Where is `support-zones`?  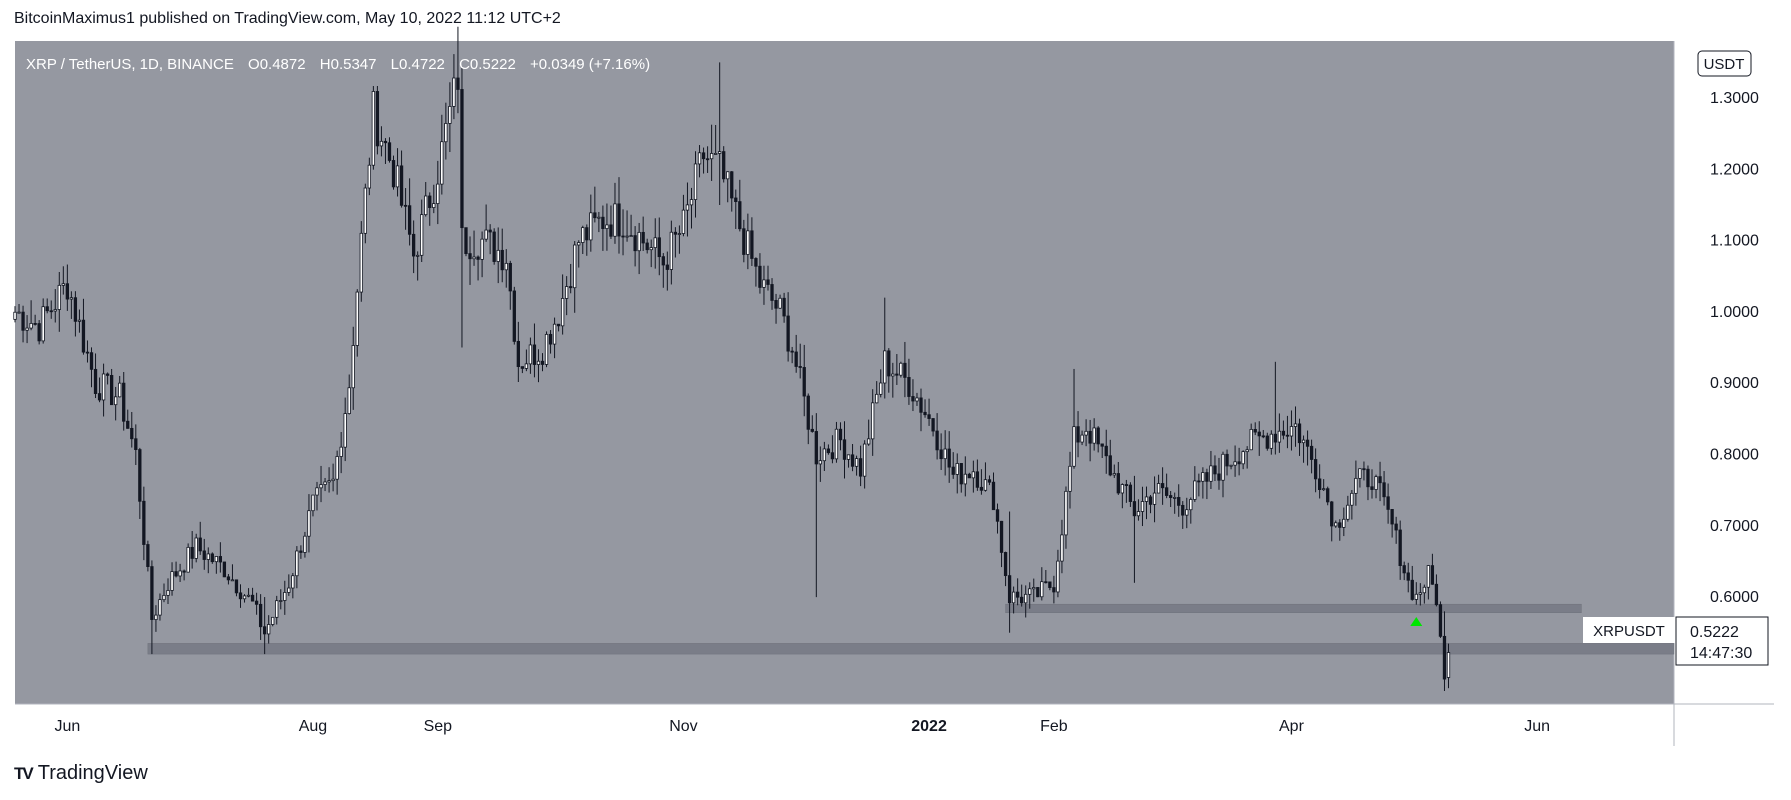 support-zones is located at coordinates (911, 629).